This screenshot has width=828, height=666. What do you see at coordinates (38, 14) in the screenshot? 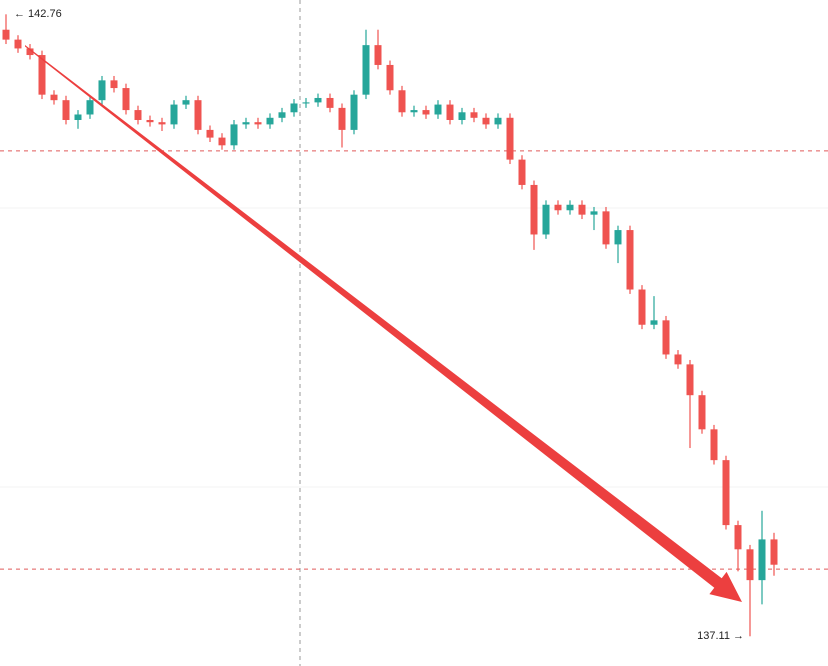
I see `high-label: ← 142.76` at bounding box center [38, 14].